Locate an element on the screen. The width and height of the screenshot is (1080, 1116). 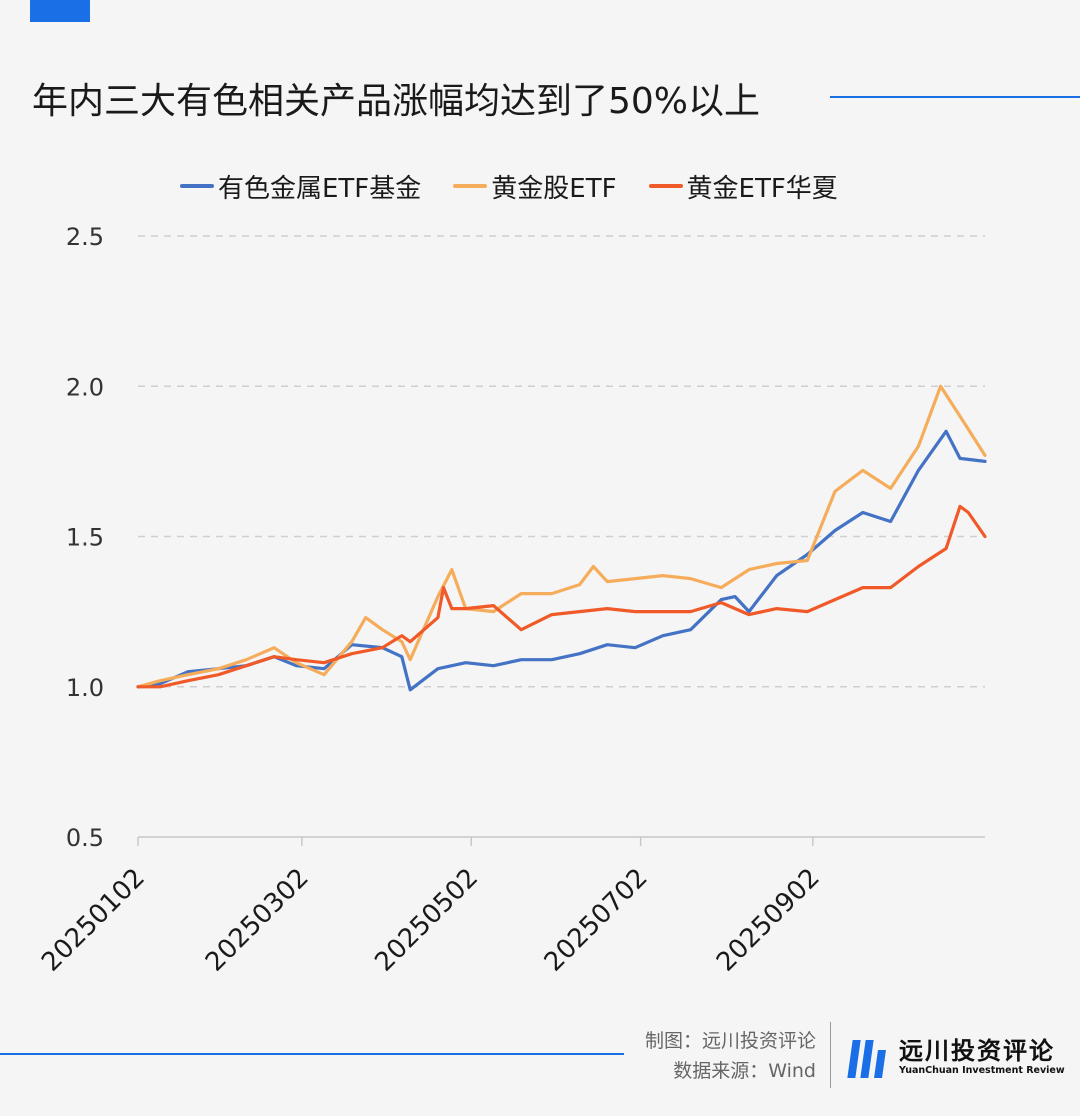
legend-item-series-3: 黄金ETF华夏 is located at coordinates (743, 186).